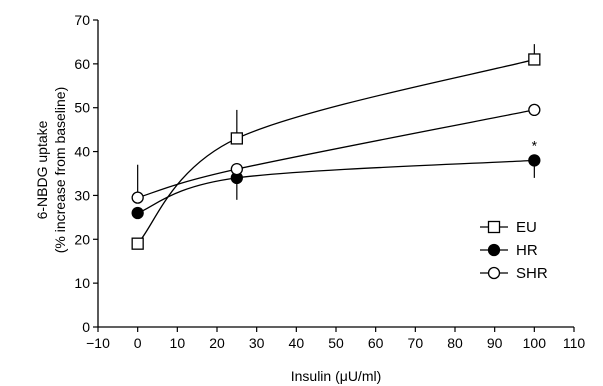 The width and height of the screenshot is (603, 386). Describe the element at coordinates (82, 239) in the screenshot. I see `y-tick-label: 20` at that location.